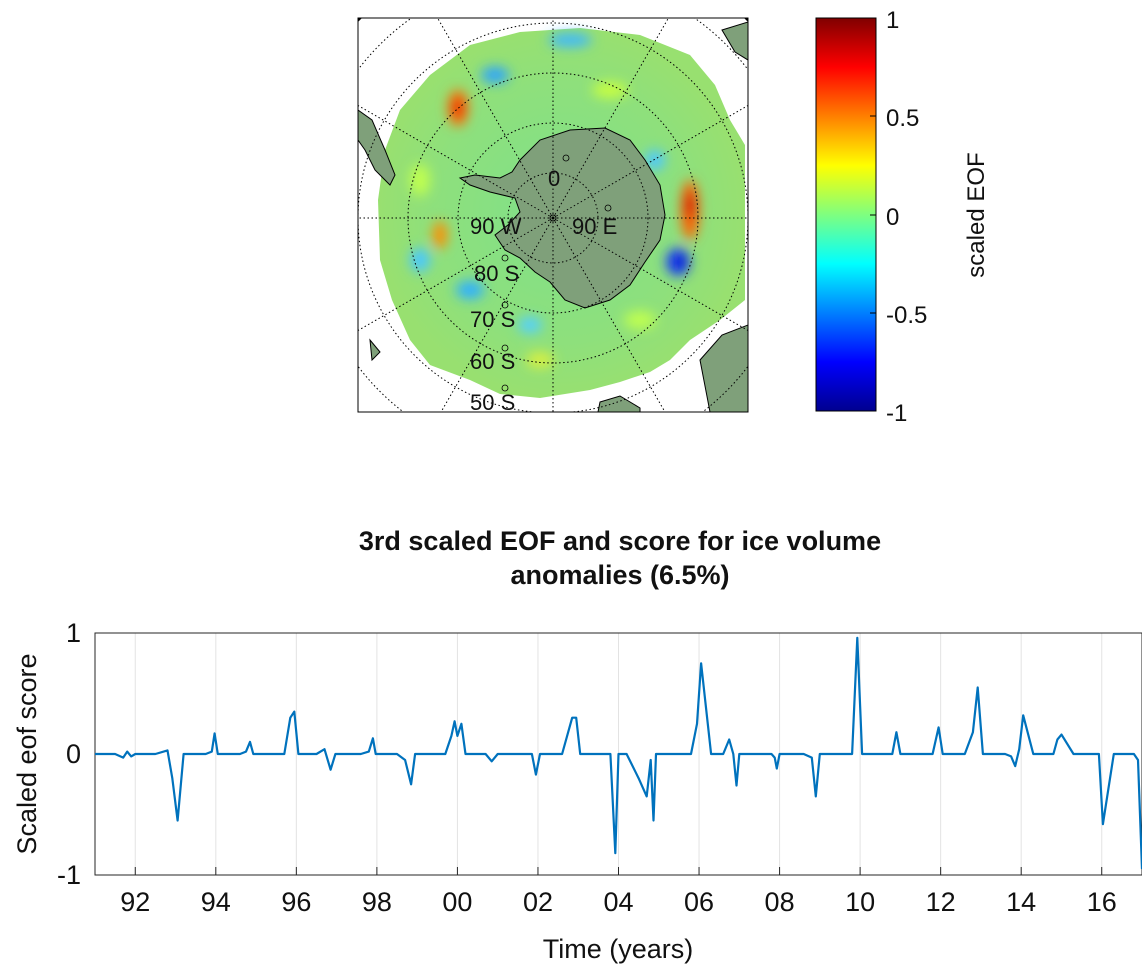  I want to click on chart-title-line1: 3rd scaled EOF and score for ice volume, so click(620, 541).